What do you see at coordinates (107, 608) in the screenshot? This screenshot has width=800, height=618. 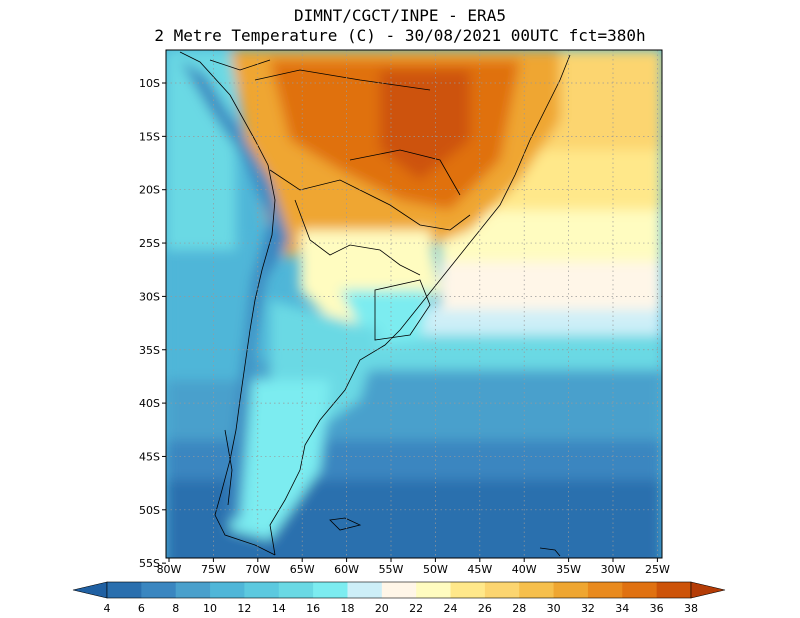 I see `colorbar-label: 4` at bounding box center [107, 608].